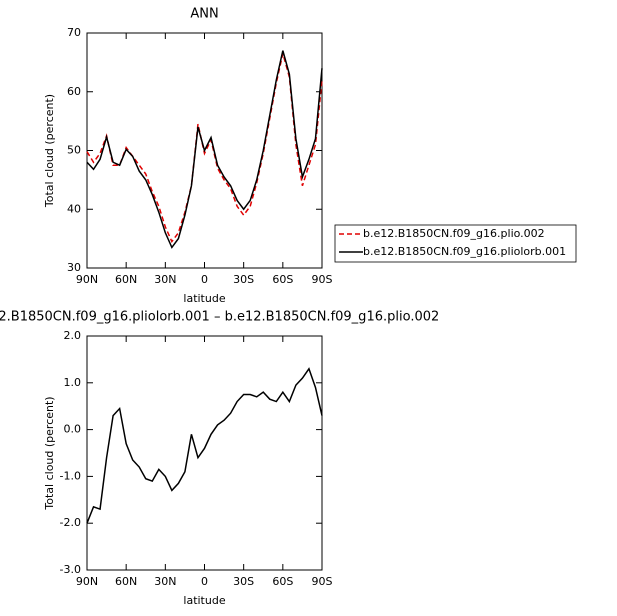 The image size is (617, 616). I want to click on y-tick-label: -3.0, so click(70, 569).